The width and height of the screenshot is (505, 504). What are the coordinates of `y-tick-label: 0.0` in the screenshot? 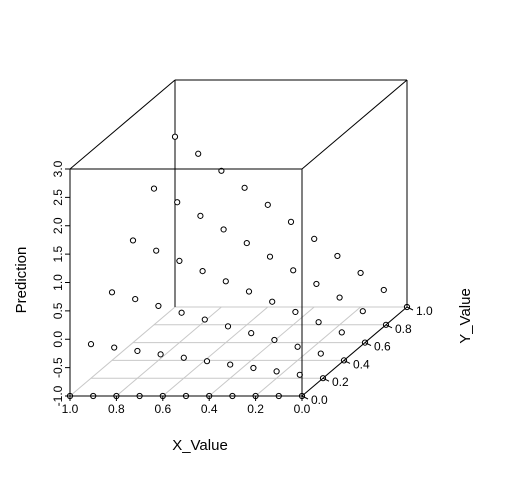 It's located at (319, 400).